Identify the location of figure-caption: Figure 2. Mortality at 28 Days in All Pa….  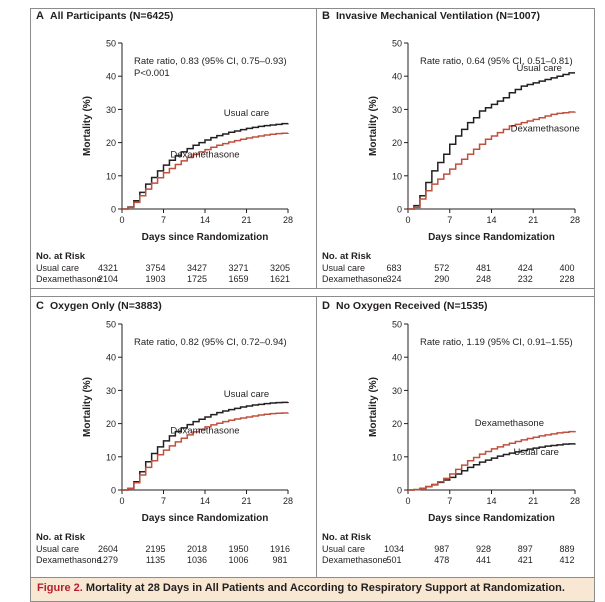
(312, 589).